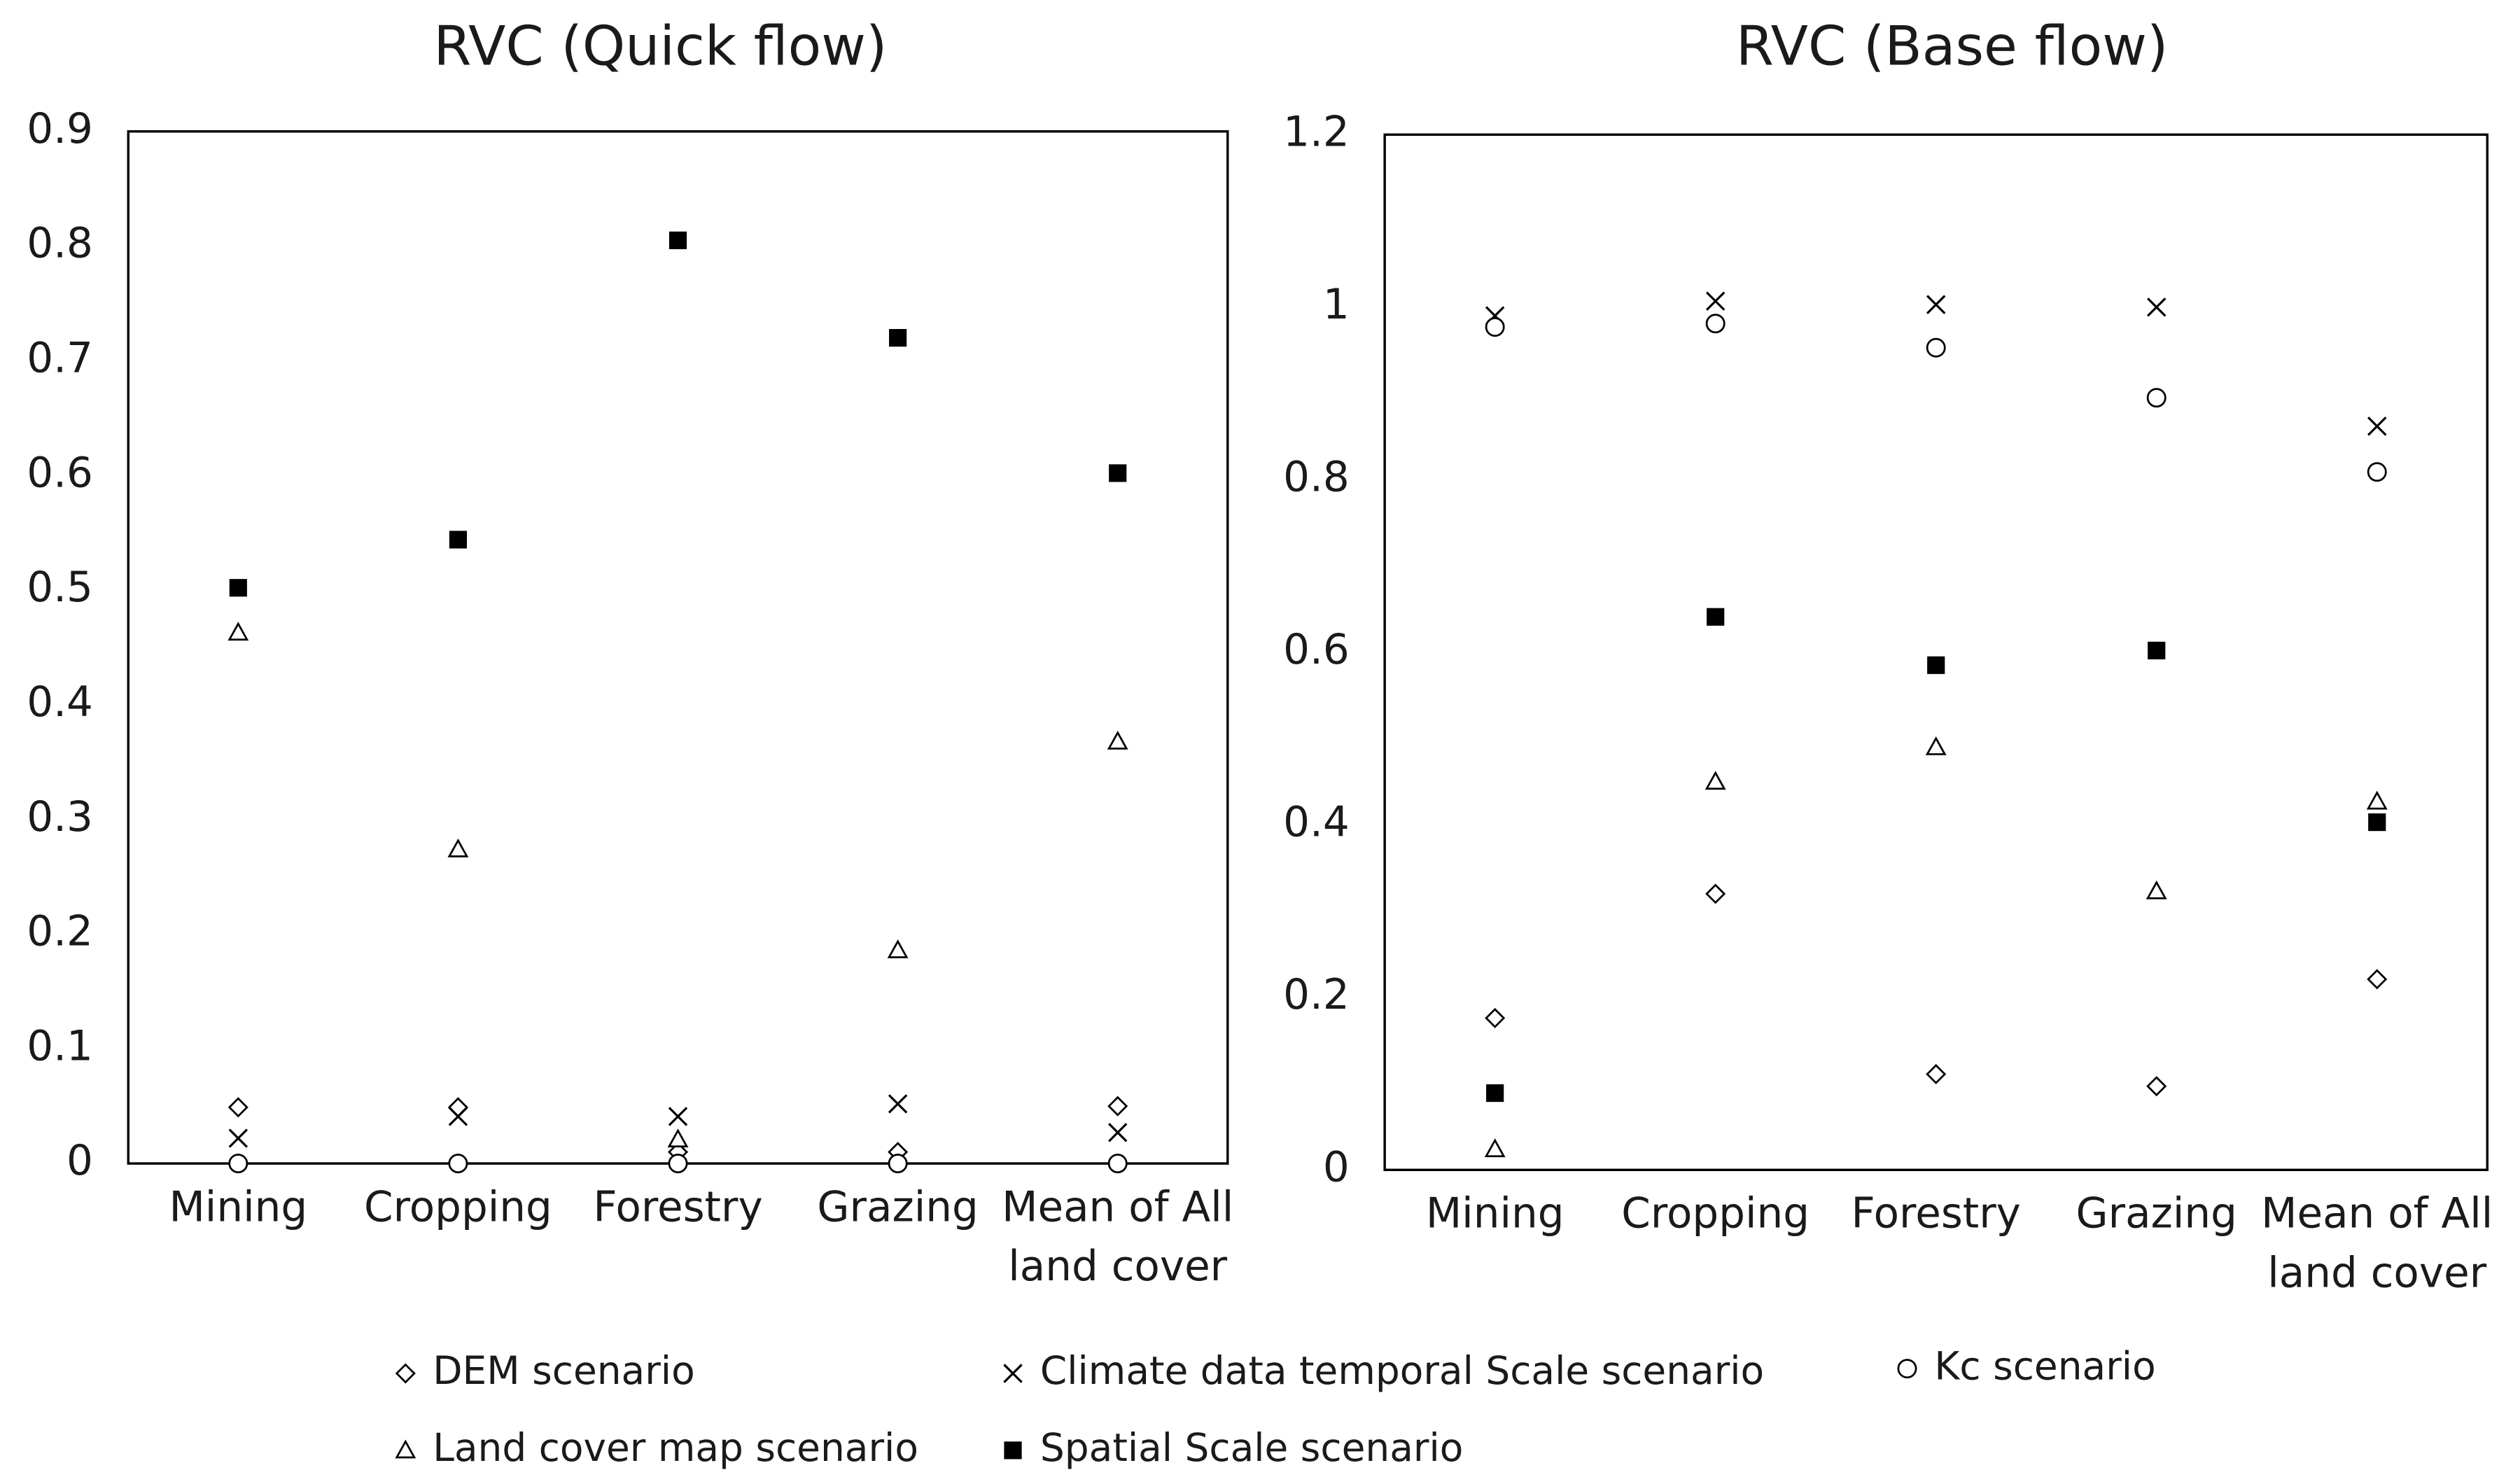 This screenshot has height=1484, width=2513. I want to click on legend-label: Climate data temporal Scale scenario, so click(1402, 1370).